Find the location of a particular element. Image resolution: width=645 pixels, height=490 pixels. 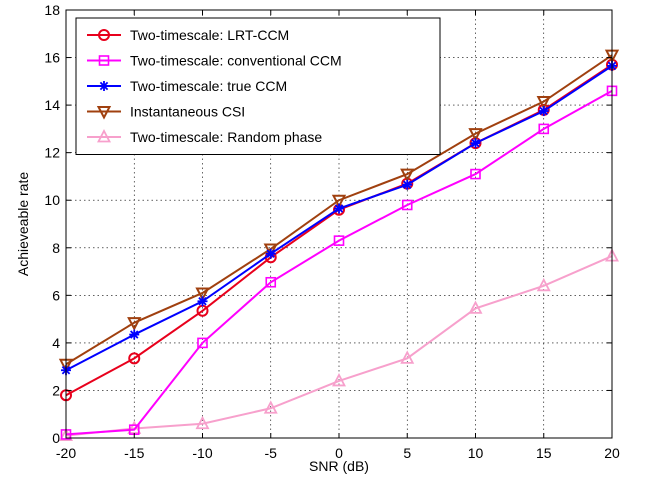

y-tick-label: 6 is located at coordinates (56, 295).